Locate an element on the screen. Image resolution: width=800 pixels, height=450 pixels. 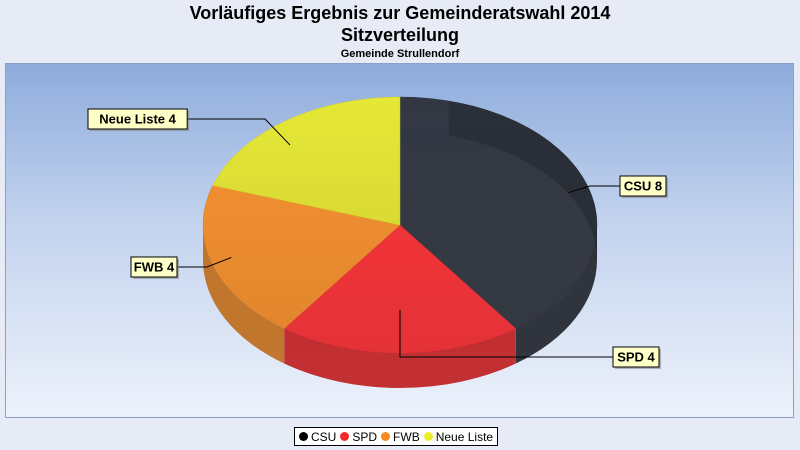
data-label-fwb: FWB 4 is located at coordinates (154, 267).